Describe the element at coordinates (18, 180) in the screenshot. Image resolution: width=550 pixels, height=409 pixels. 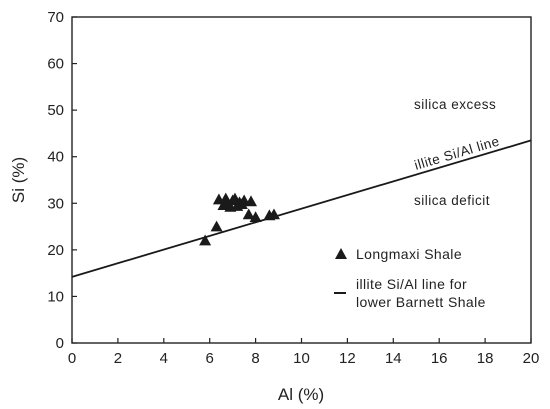
I see `y-axis-title: Si (%)` at that location.